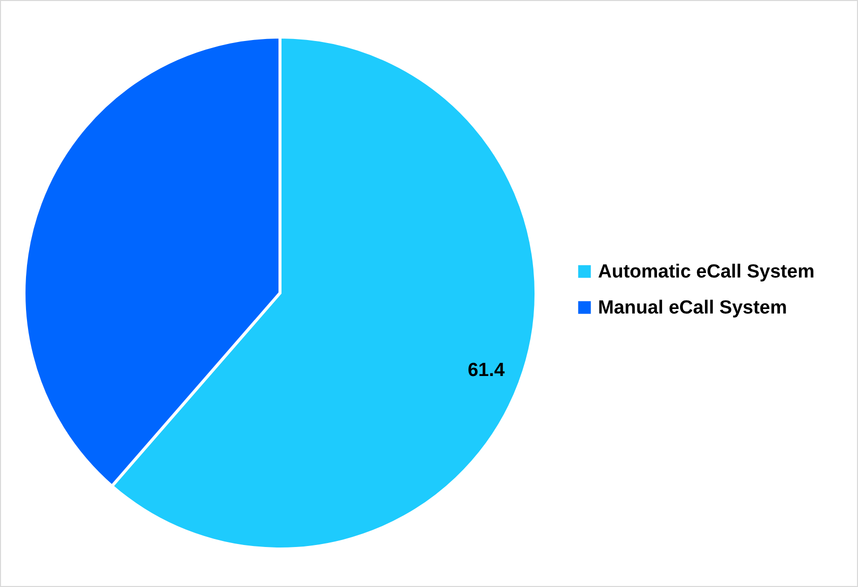 The height and width of the screenshot is (587, 858). Describe the element at coordinates (706, 272) in the screenshot. I see `legend-label: Automatic eCall System` at that location.